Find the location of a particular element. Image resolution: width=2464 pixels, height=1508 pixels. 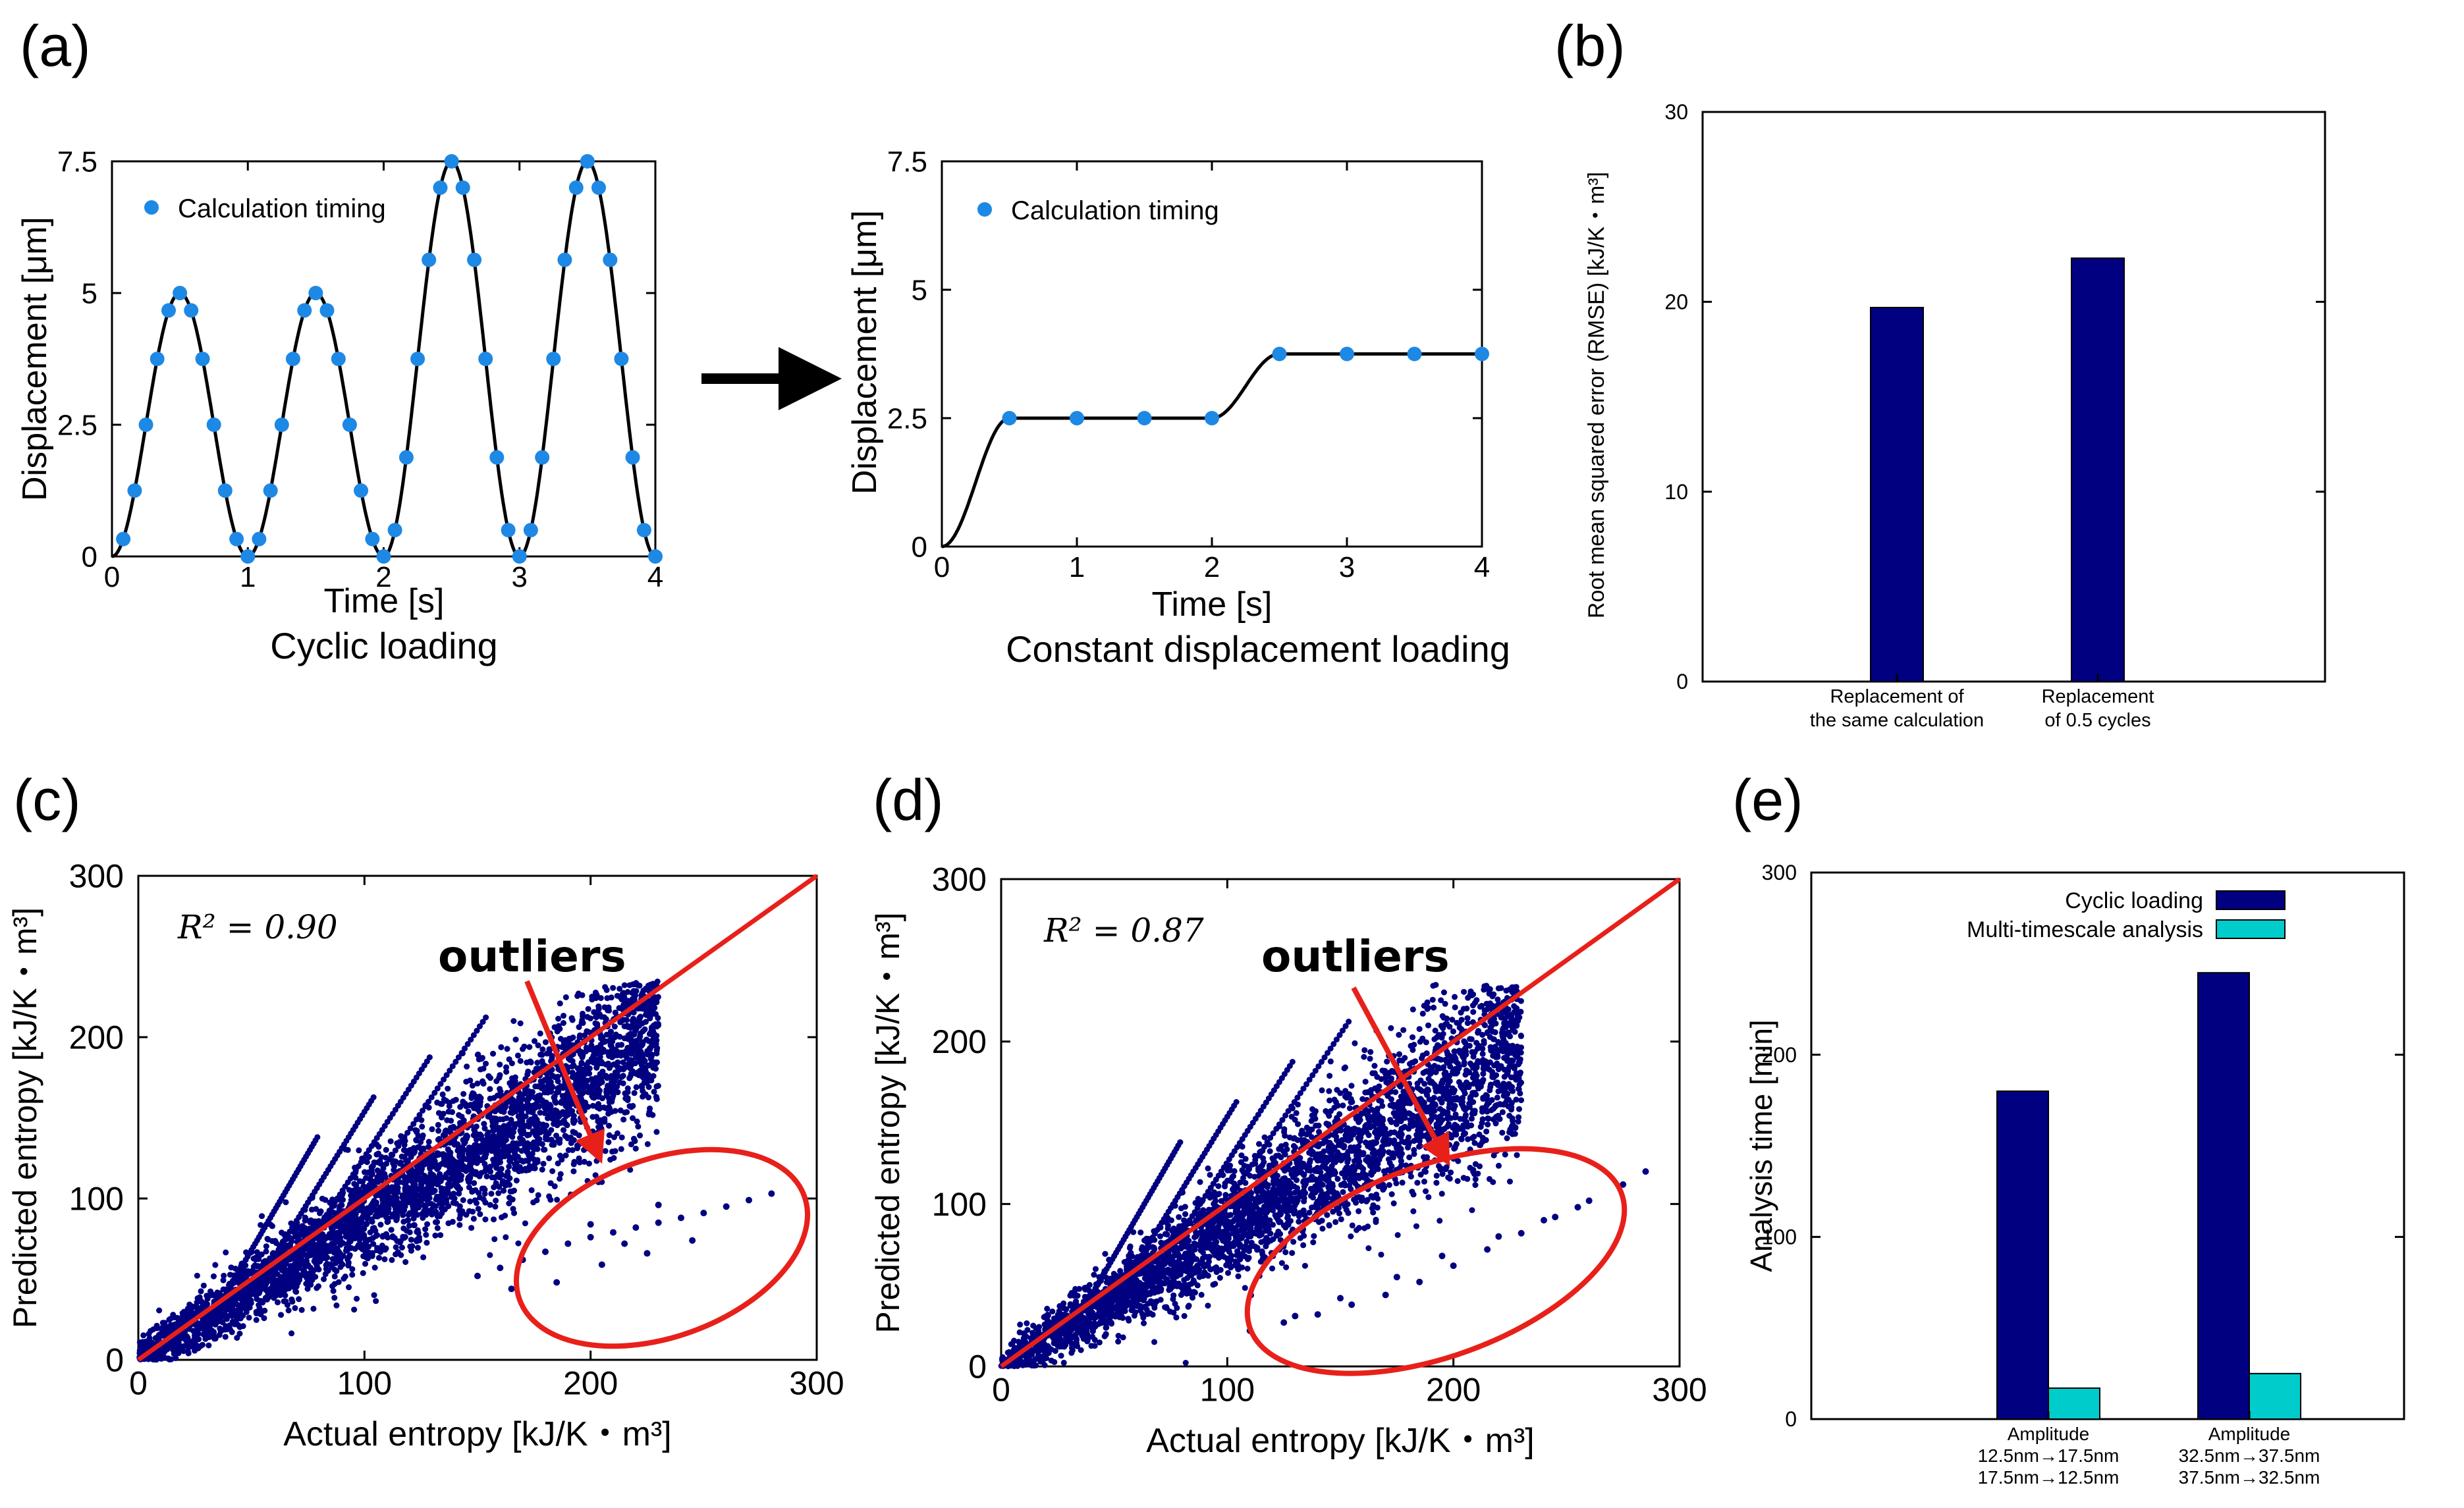

x-axis-label: Time [s] is located at coordinates (385, 601).